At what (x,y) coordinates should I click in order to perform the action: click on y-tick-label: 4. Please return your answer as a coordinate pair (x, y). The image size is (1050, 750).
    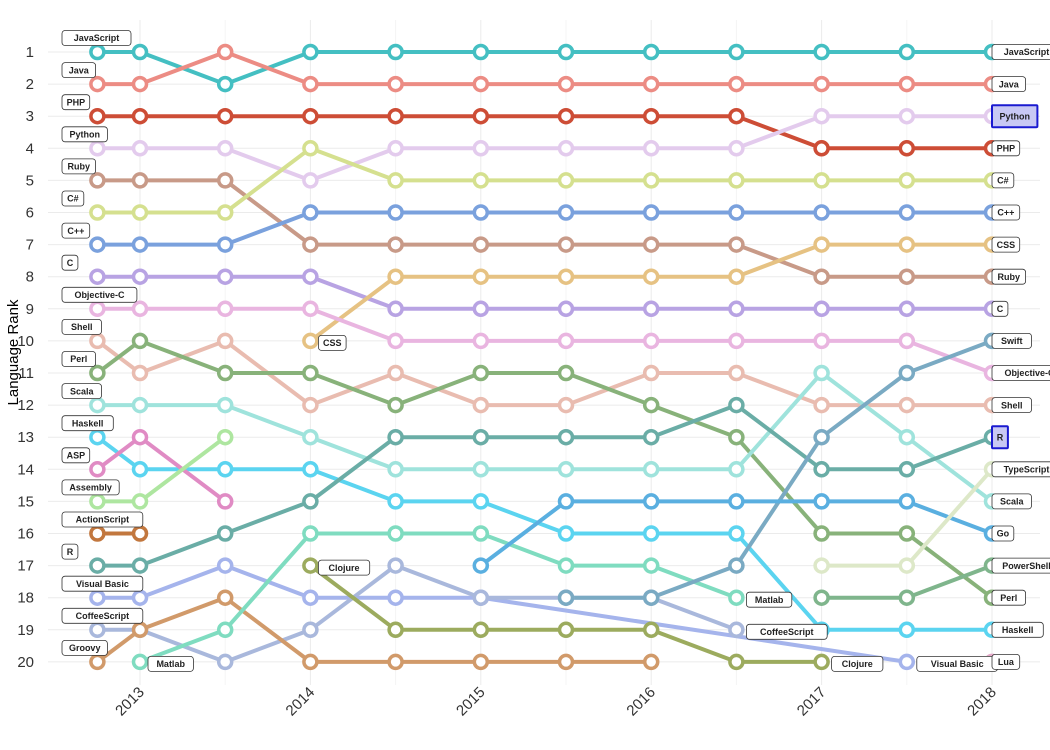
    Looking at the image, I should click on (30, 148).